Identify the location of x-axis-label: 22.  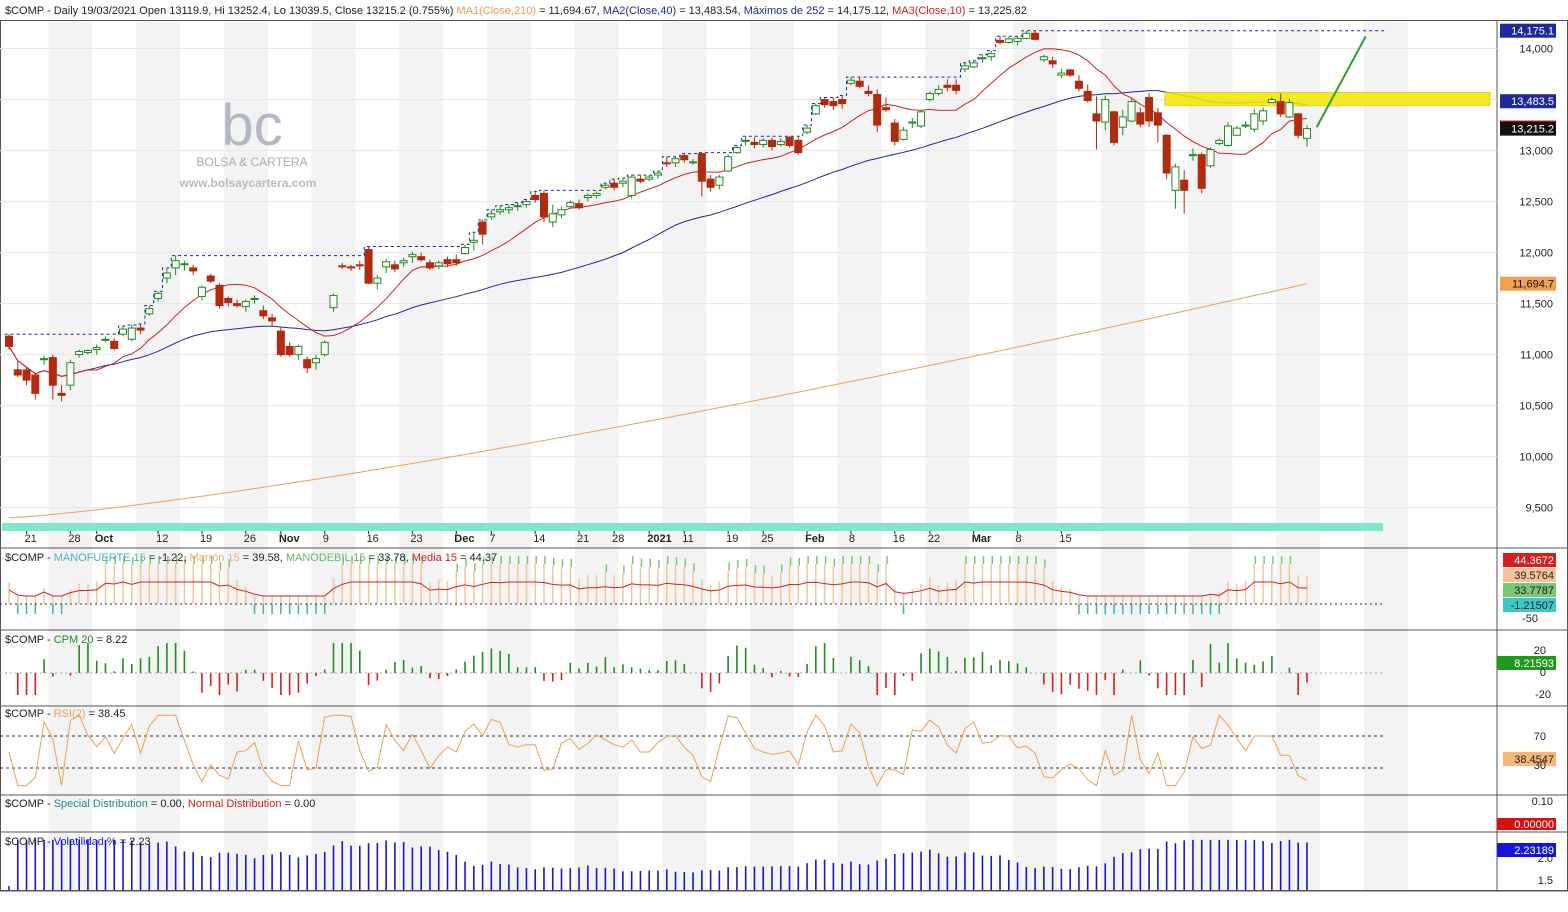
(934, 539).